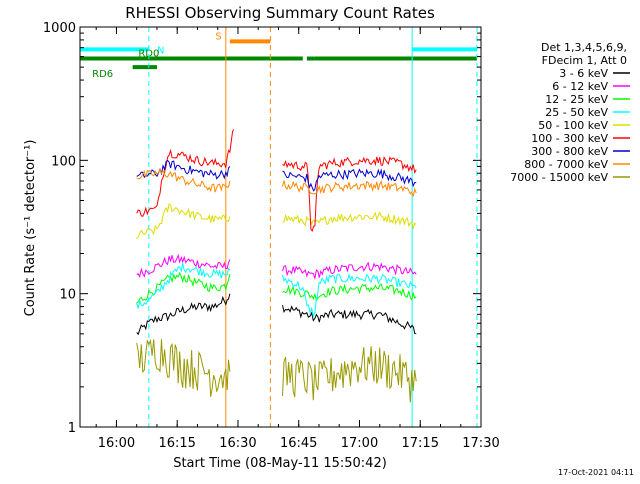  Describe the element at coordinates (30, 228) in the screenshot. I see `y-axis-label: Count Rate (s⁻¹ detector⁻¹)` at that location.